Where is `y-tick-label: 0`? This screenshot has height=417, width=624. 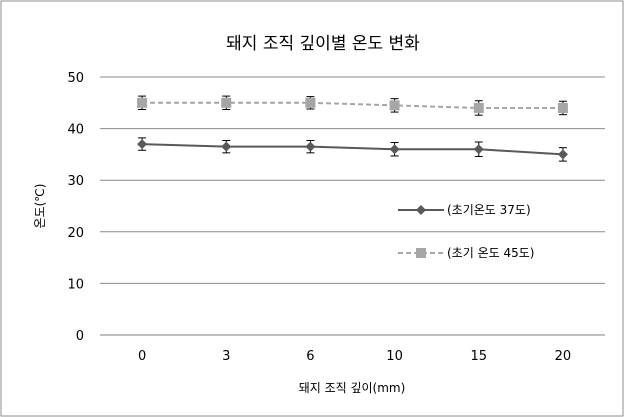
y-tick-label: 0 is located at coordinates (80, 336).